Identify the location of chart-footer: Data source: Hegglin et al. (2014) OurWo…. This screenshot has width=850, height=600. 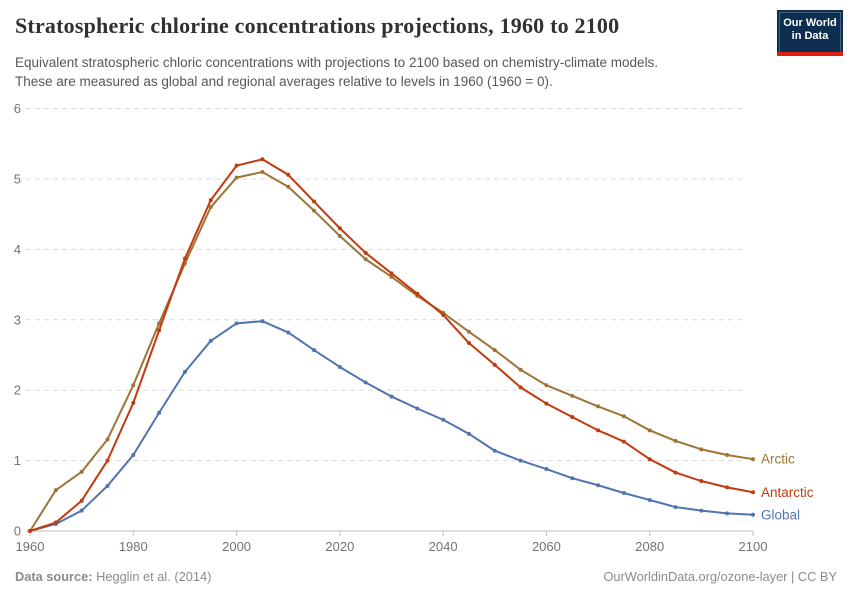
(426, 576).